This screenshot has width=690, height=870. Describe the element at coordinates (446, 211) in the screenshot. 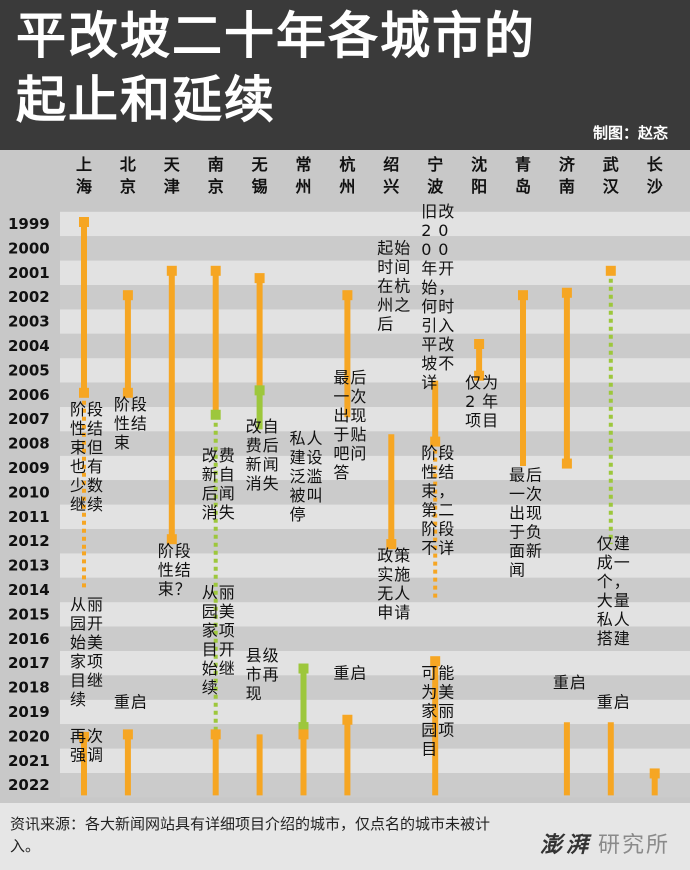

I see `svg-text: 改` at that location.